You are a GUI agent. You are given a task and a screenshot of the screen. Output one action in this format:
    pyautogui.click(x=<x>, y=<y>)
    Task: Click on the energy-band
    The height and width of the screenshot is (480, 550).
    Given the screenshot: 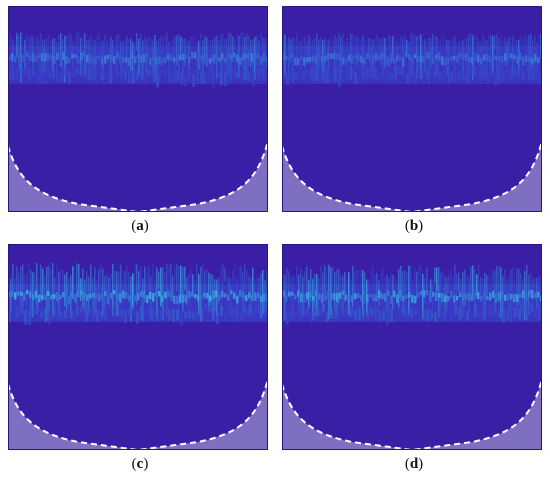 What is the action you would take?
    pyautogui.click(x=138, y=294)
    